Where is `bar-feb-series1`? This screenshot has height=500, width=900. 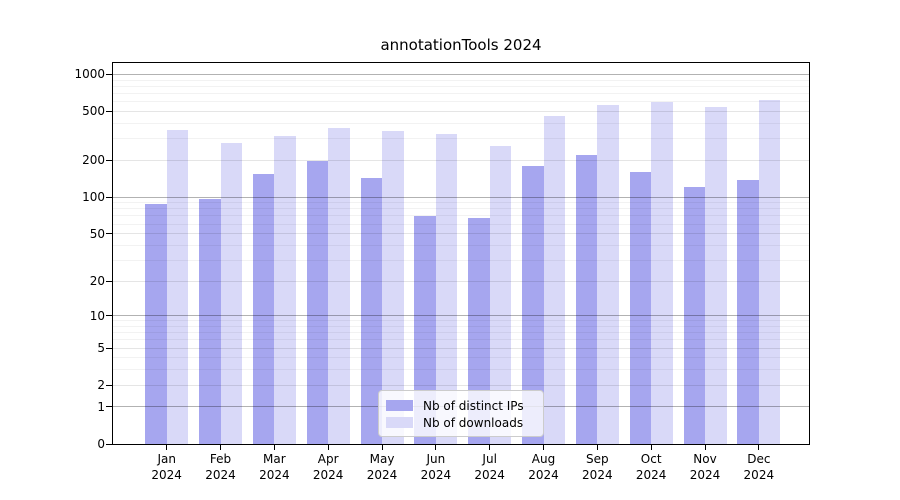 bar-feb-series1 is located at coordinates (231, 293).